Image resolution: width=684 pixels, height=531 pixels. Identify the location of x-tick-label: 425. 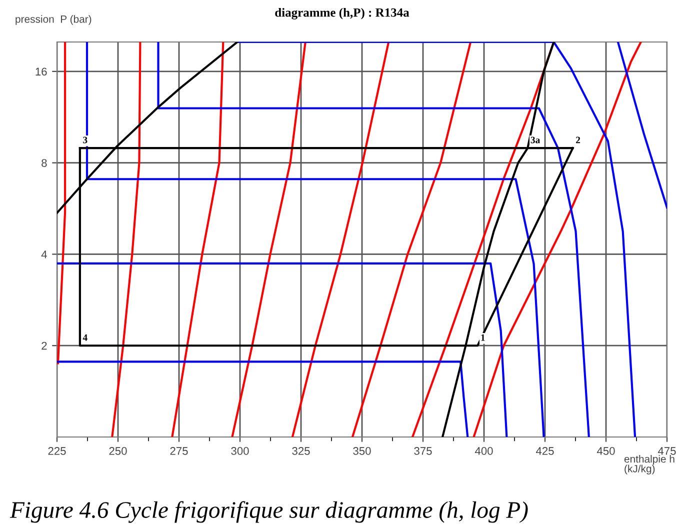
(545, 451).